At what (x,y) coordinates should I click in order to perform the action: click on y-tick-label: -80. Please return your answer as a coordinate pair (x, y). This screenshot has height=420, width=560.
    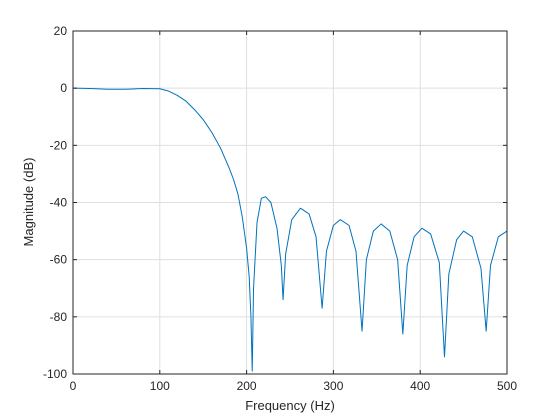
    Looking at the image, I should click on (59, 317).